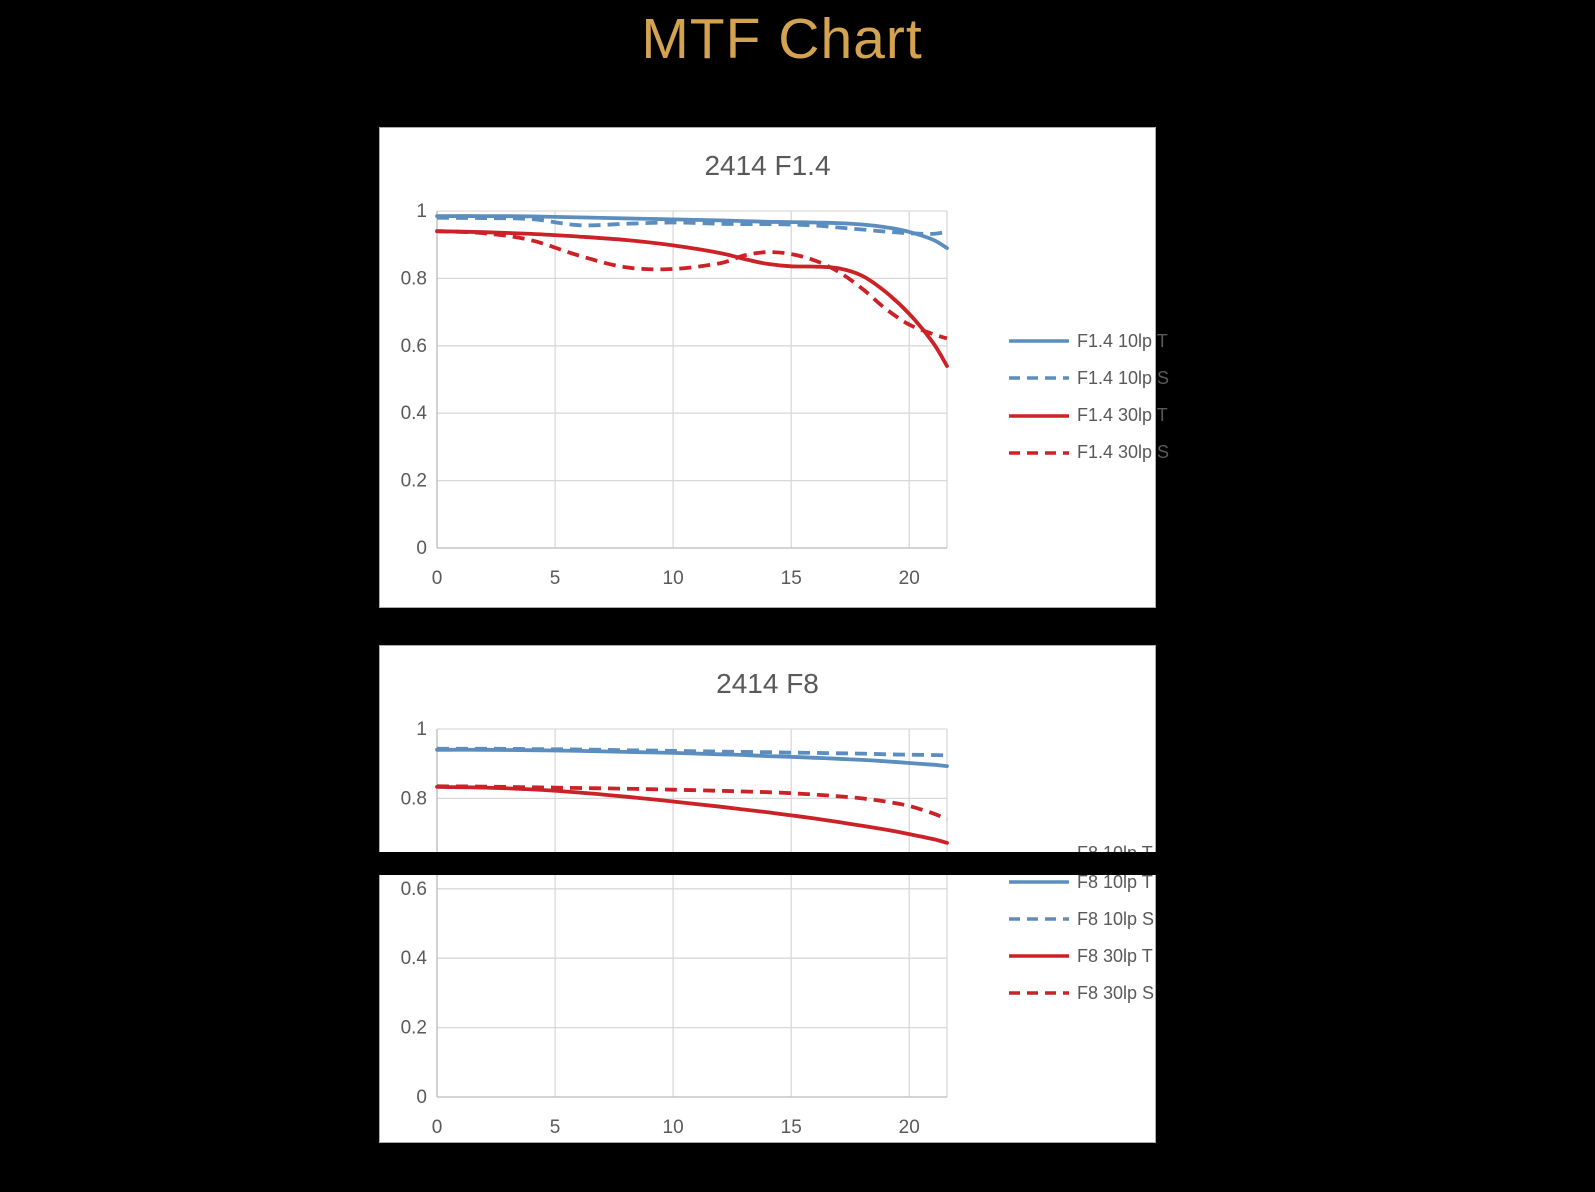 This screenshot has height=1192, width=1595. What do you see at coordinates (1122, 340) in the screenshot?
I see `legend-label: F1.4 10lp T` at bounding box center [1122, 340].